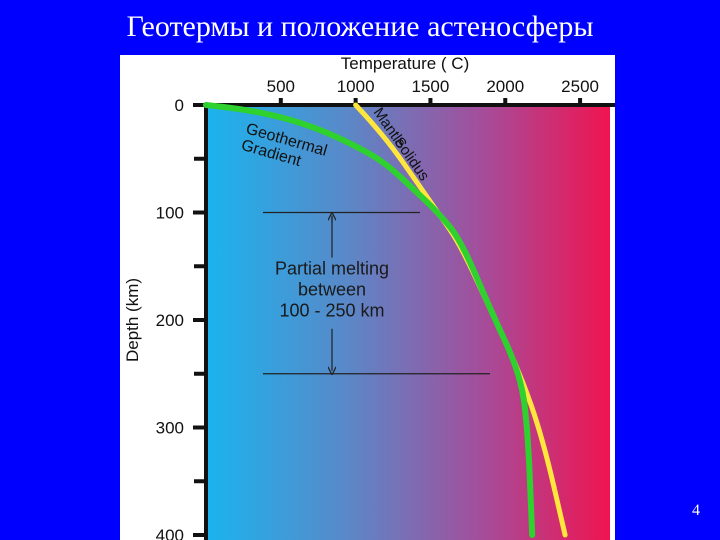  What do you see at coordinates (170, 428) in the screenshot?
I see `y-tick-label: 300` at bounding box center [170, 428].